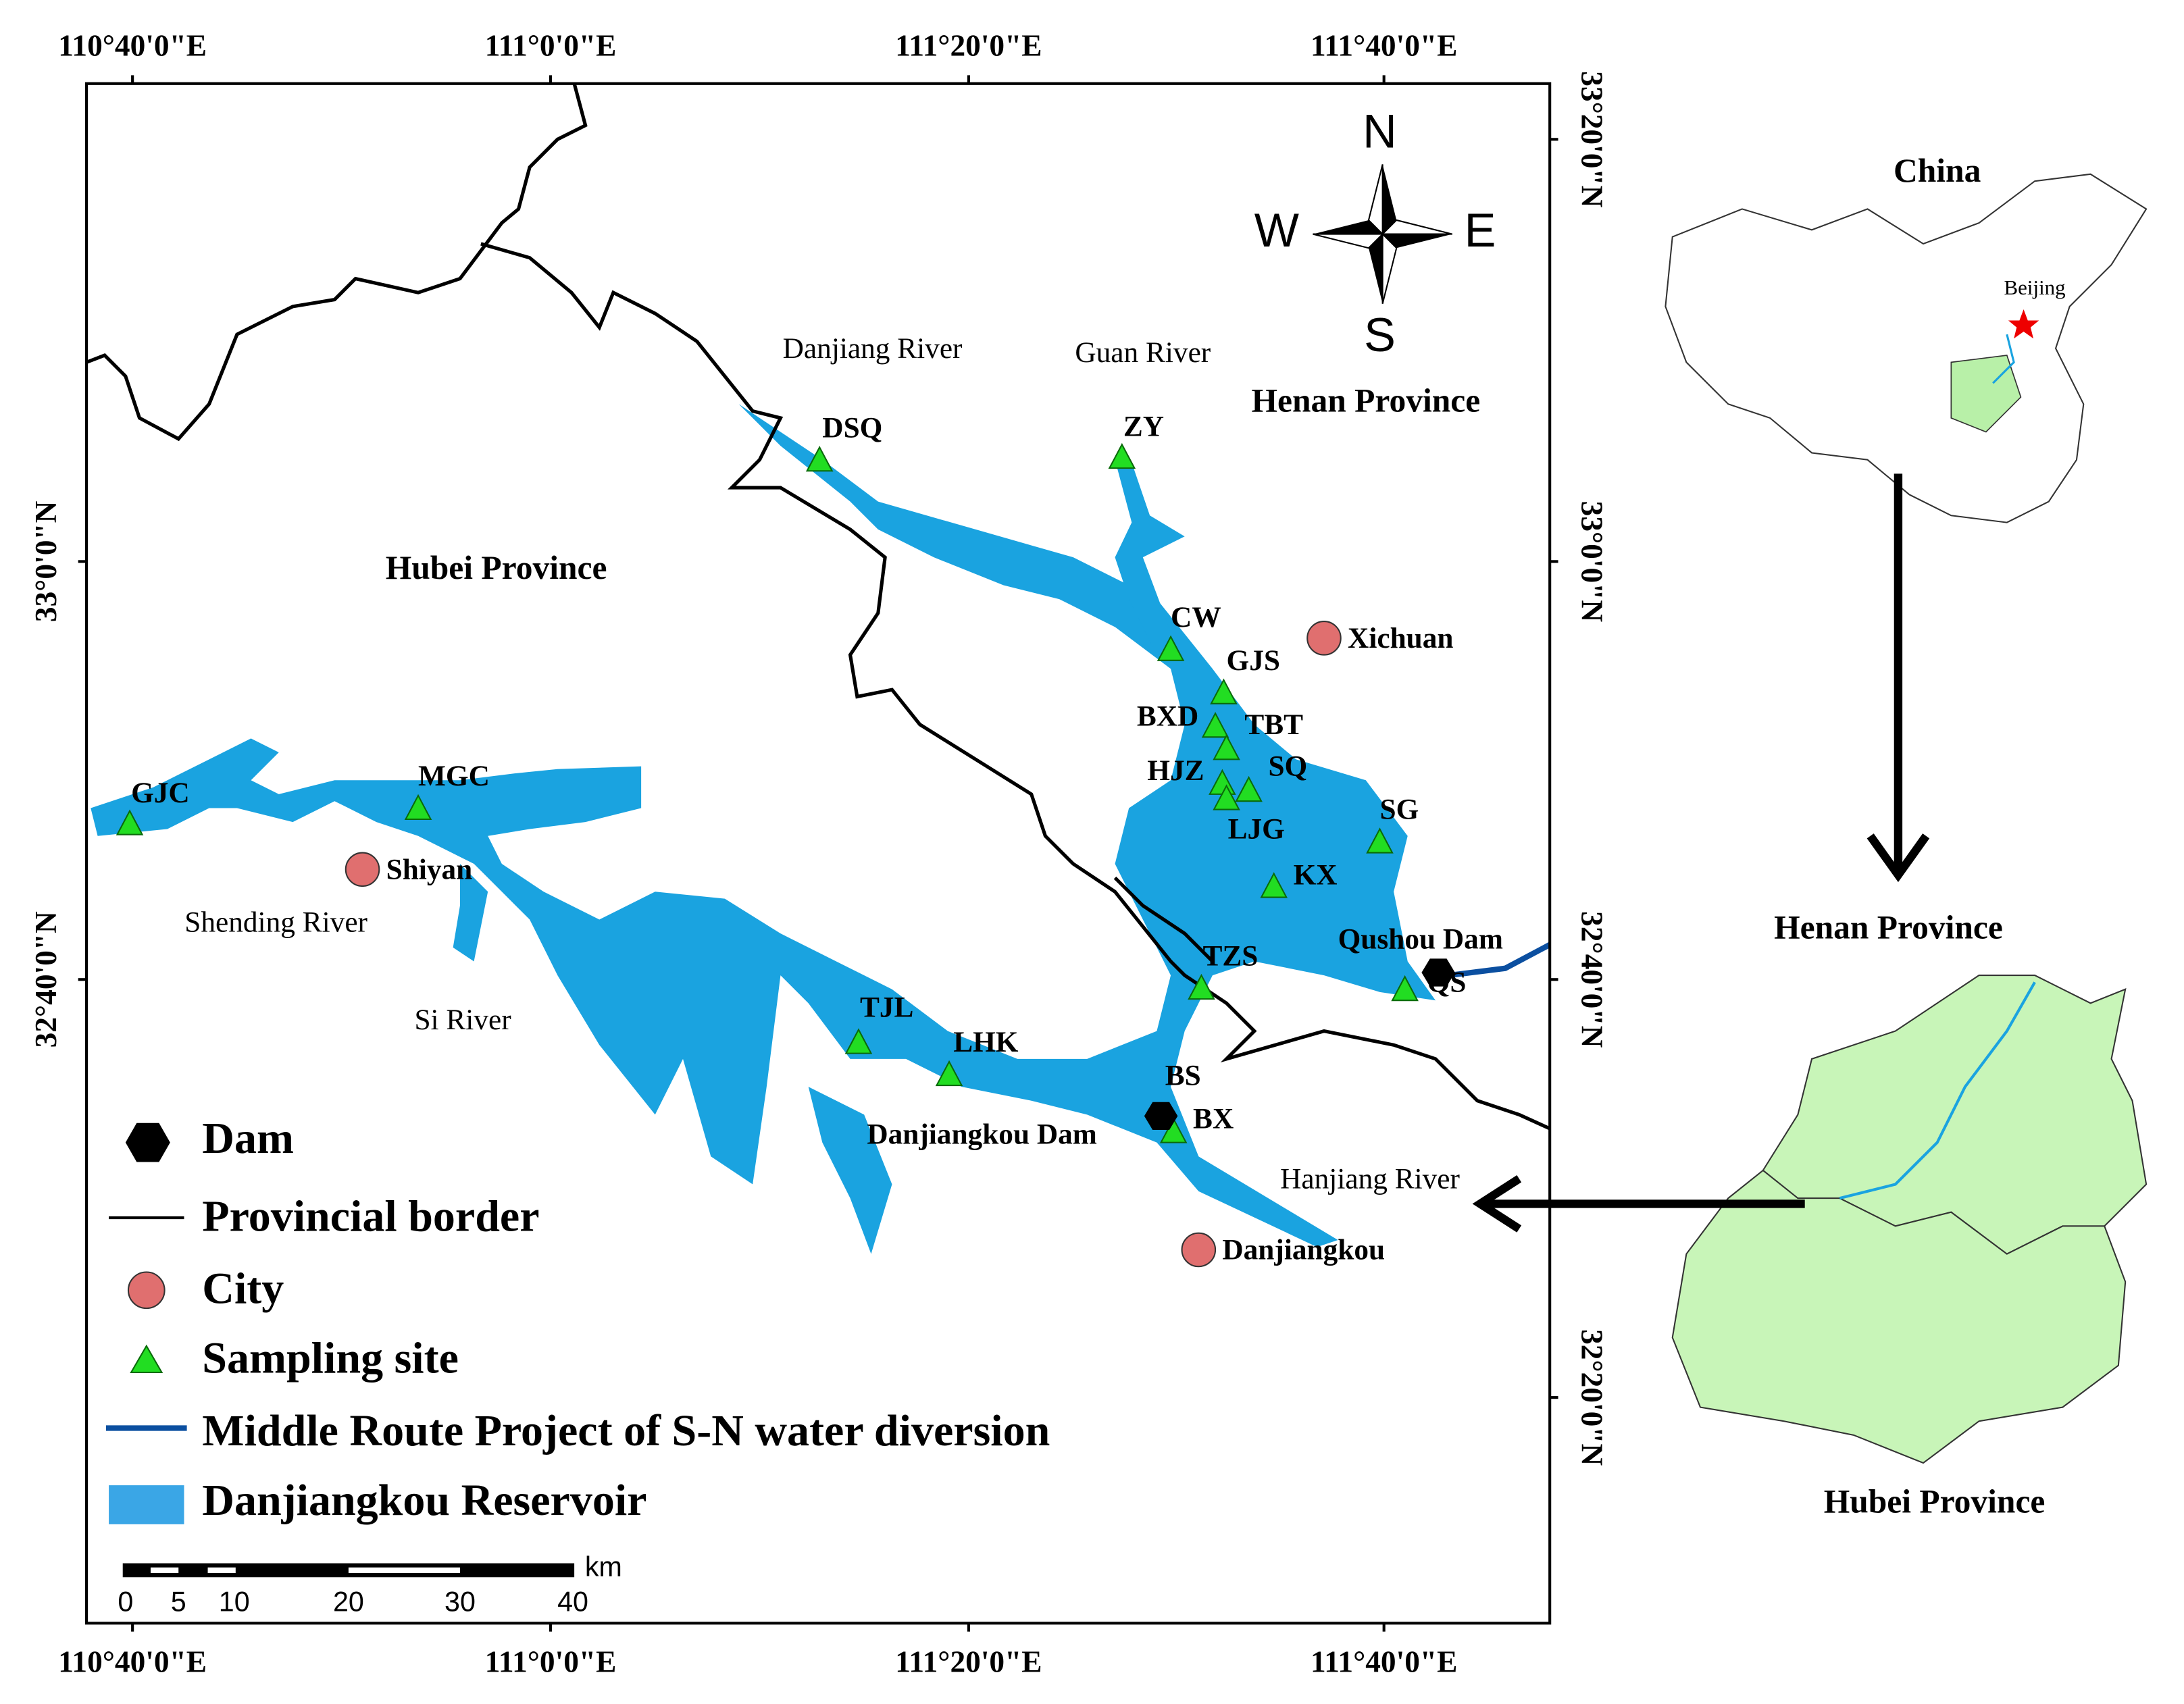  Describe the element at coordinates (424, 1500) in the screenshot. I see `legend-label: Danjiangkou Reservoir` at that location.